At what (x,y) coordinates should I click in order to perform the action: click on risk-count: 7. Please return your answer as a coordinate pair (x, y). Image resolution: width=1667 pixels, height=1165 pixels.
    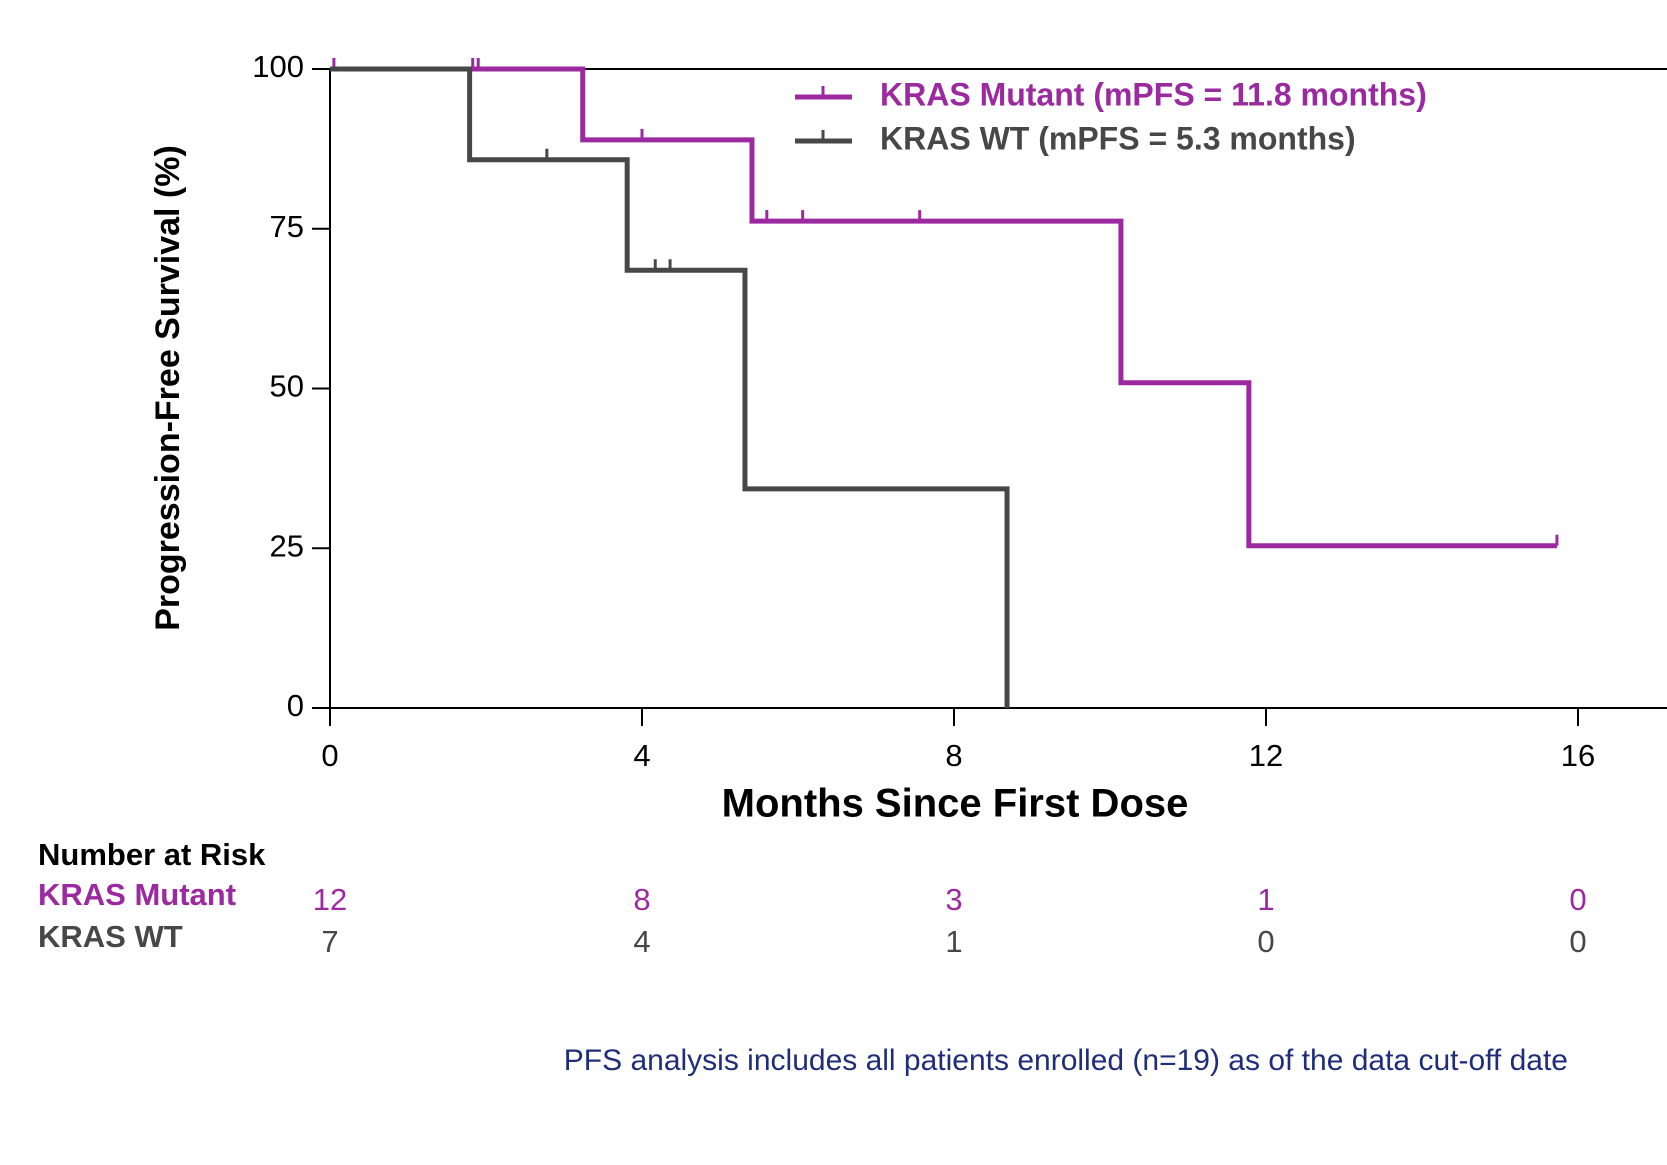
    Looking at the image, I should click on (329, 941).